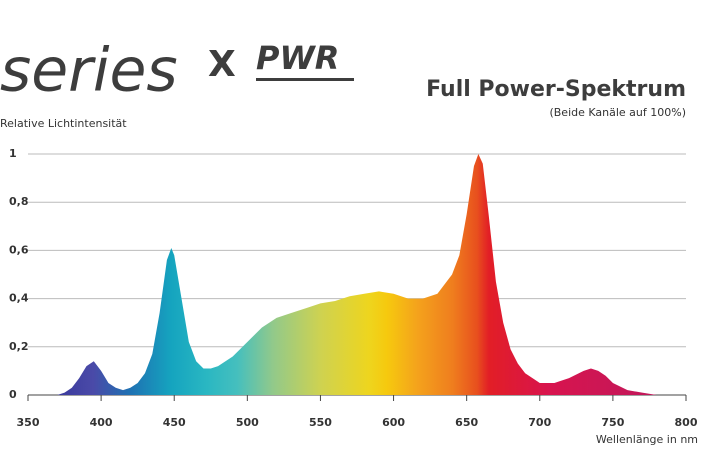 Image resolution: width=704 pixels, height=462 pixels. I want to click on x-tick-label: 500, so click(247, 422).